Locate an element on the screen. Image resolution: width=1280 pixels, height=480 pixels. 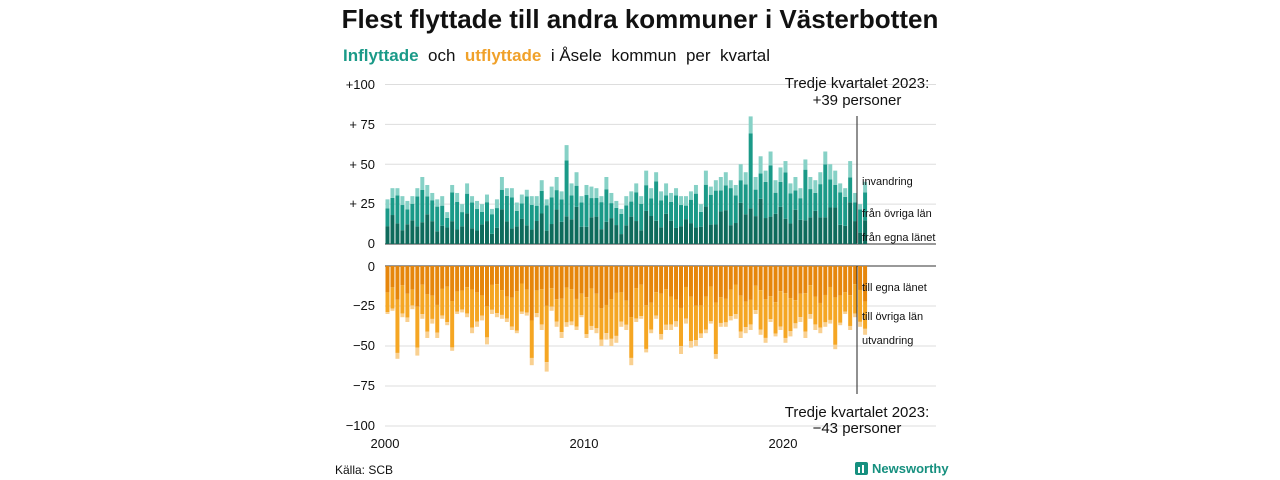
brand-logo: Newsworthy is located at coordinates (902, 468).